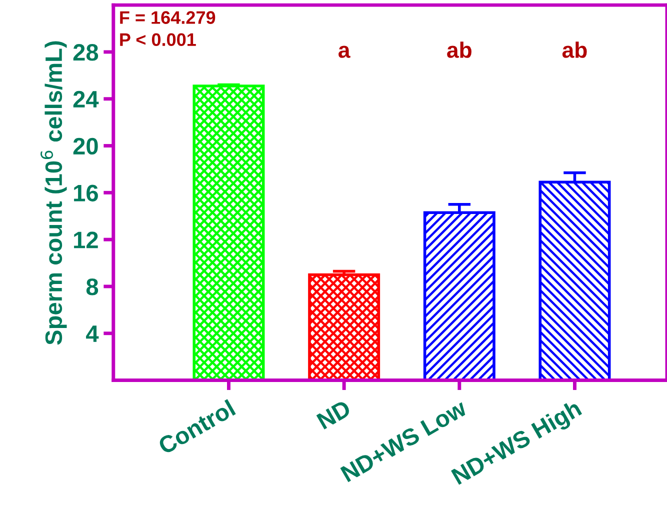  What do you see at coordinates (92, 287) in the screenshot?
I see `y-tick-label: 8` at bounding box center [92, 287].